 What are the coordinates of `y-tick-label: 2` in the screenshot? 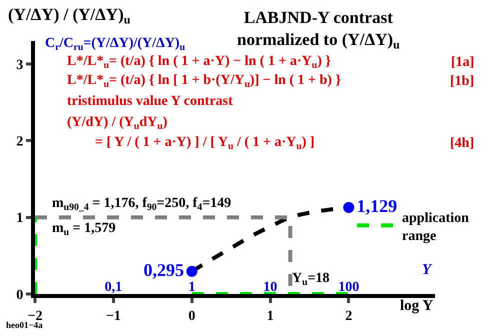 It's located at (20, 142).